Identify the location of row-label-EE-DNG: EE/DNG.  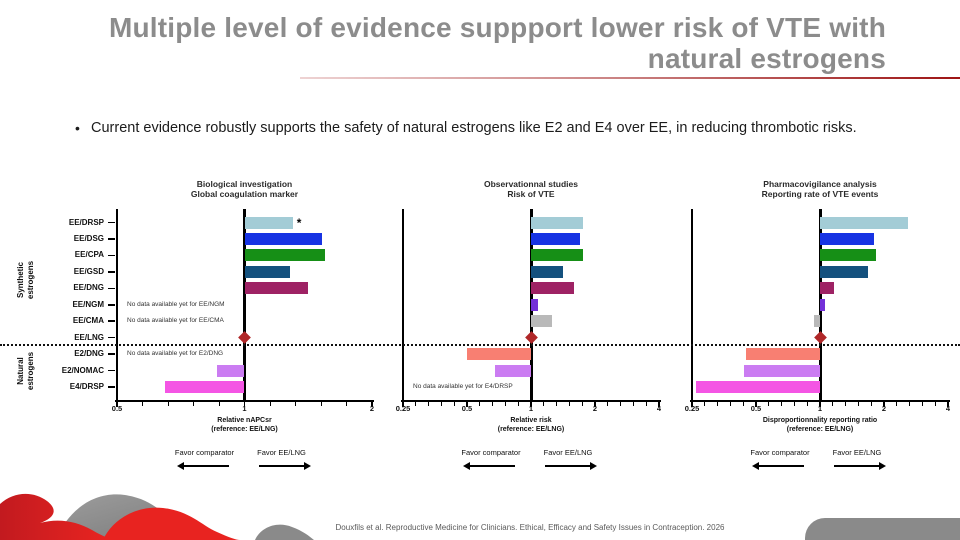
(88, 288).